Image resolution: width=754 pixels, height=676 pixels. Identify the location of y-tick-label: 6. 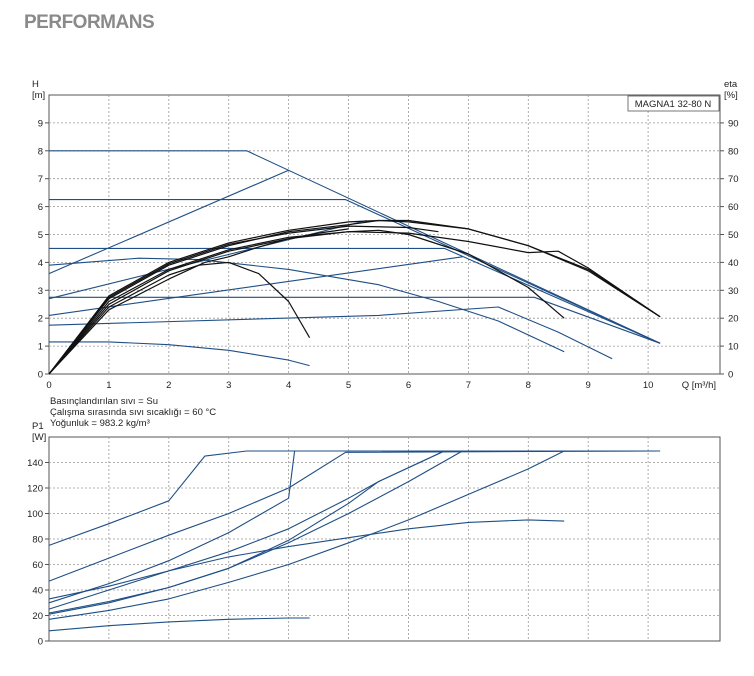
(40, 207).